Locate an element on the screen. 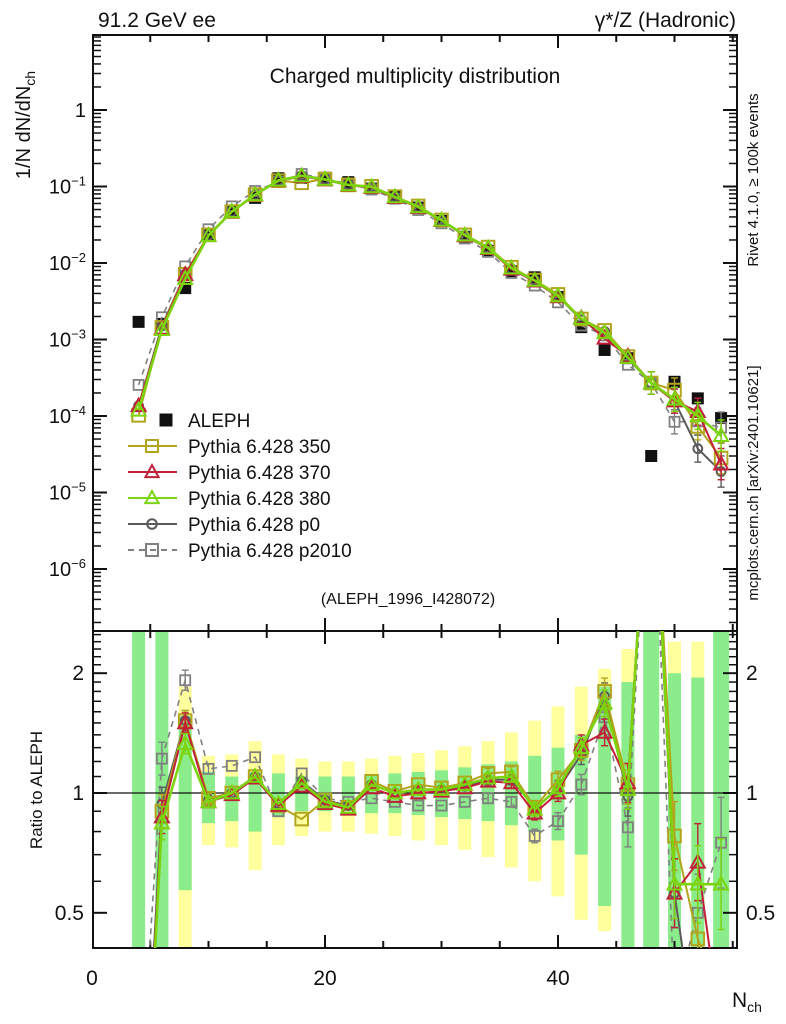 The width and height of the screenshot is (786, 1024). x-tick-label: 20 is located at coordinates (324, 978).